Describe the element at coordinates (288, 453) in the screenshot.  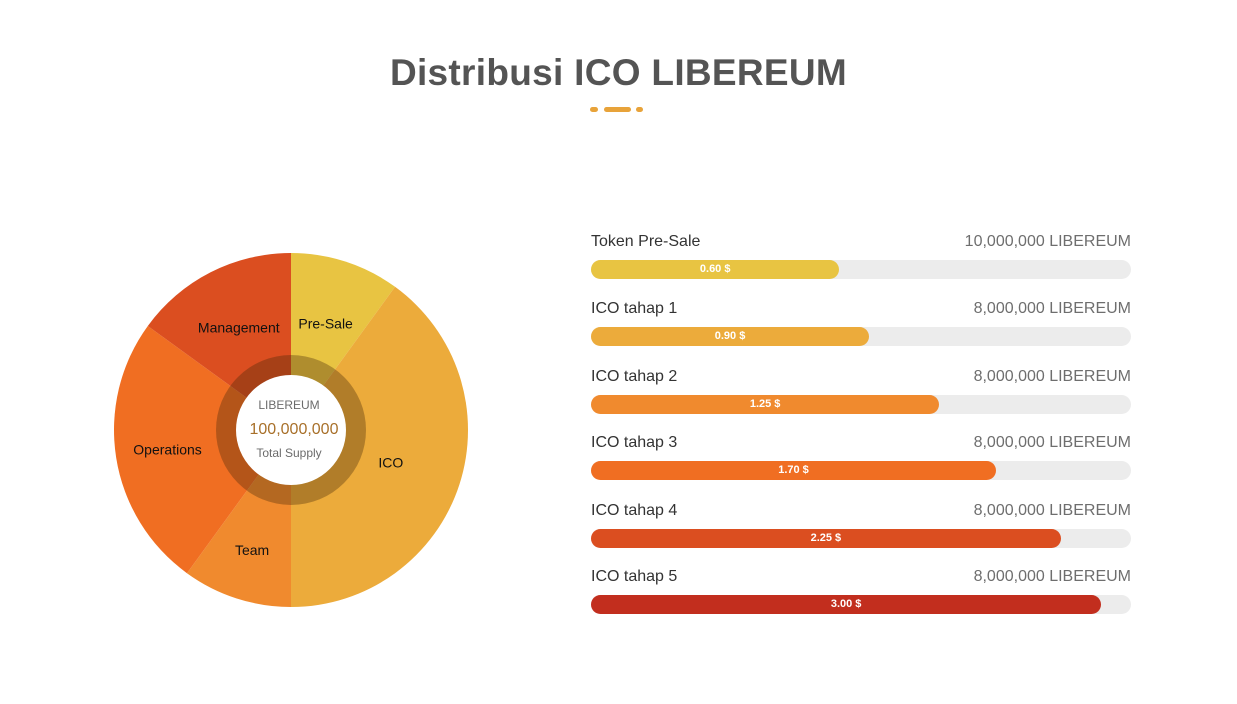
I see `center-caption: Total Supply` at that location.